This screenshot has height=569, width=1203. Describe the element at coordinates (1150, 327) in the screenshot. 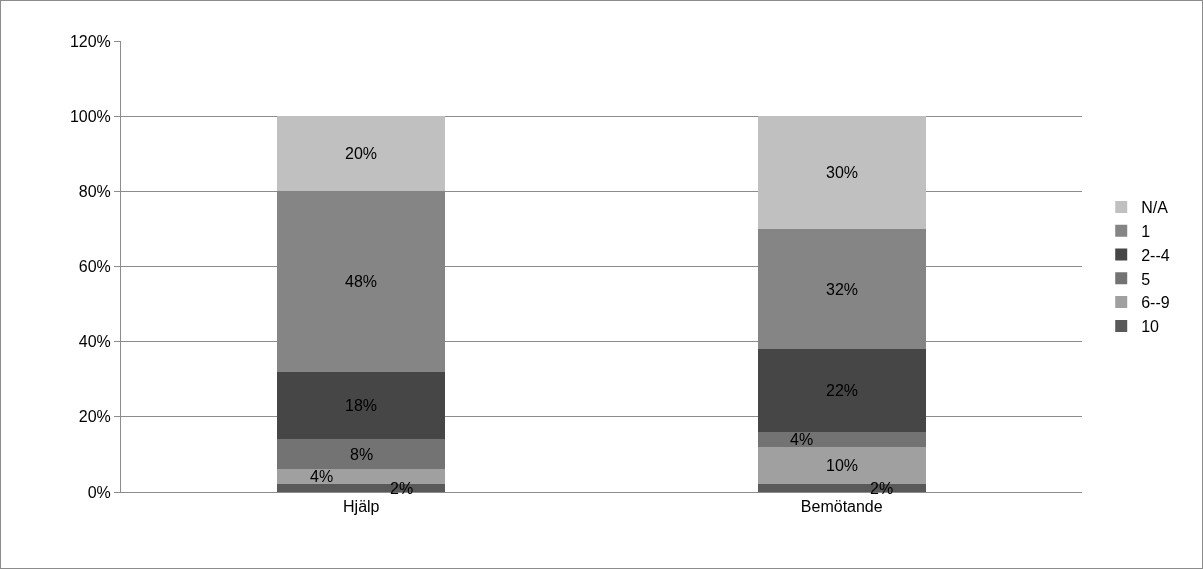

I see `legend-label: 10` at that location.